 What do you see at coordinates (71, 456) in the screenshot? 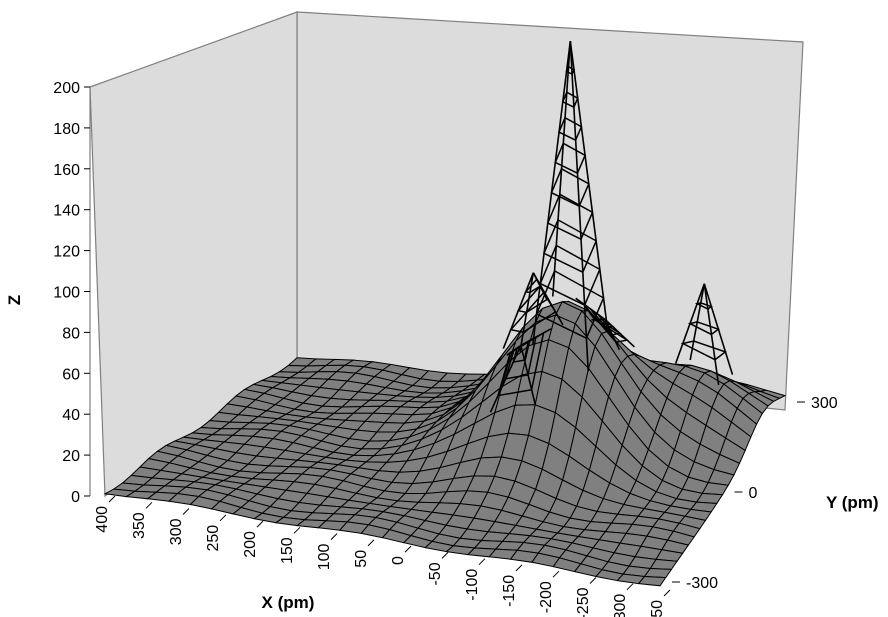
I see `z-tick-label: 20` at bounding box center [71, 456].